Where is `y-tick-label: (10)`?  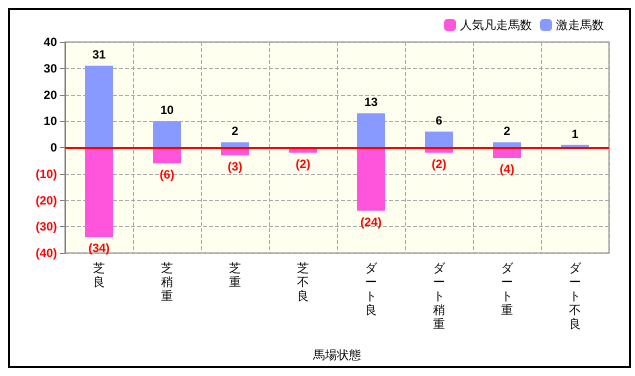 y-tick-label: (10) is located at coordinates (46, 173).